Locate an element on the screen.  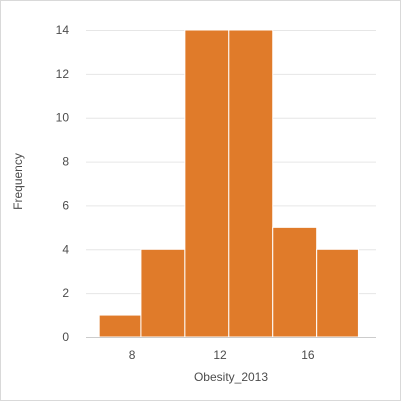
y-tick-label: 8 is located at coordinates (65, 162).